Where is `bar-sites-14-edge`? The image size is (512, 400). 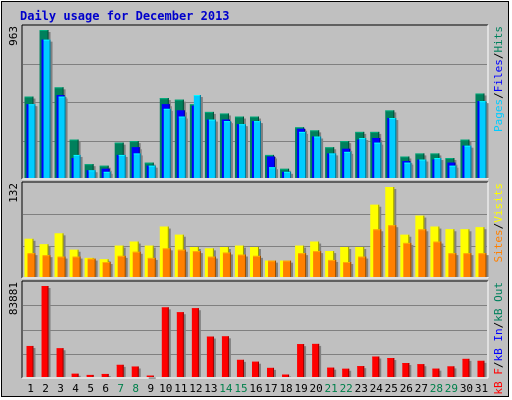 bar-sites-14-edge is located at coordinates (230, 264).